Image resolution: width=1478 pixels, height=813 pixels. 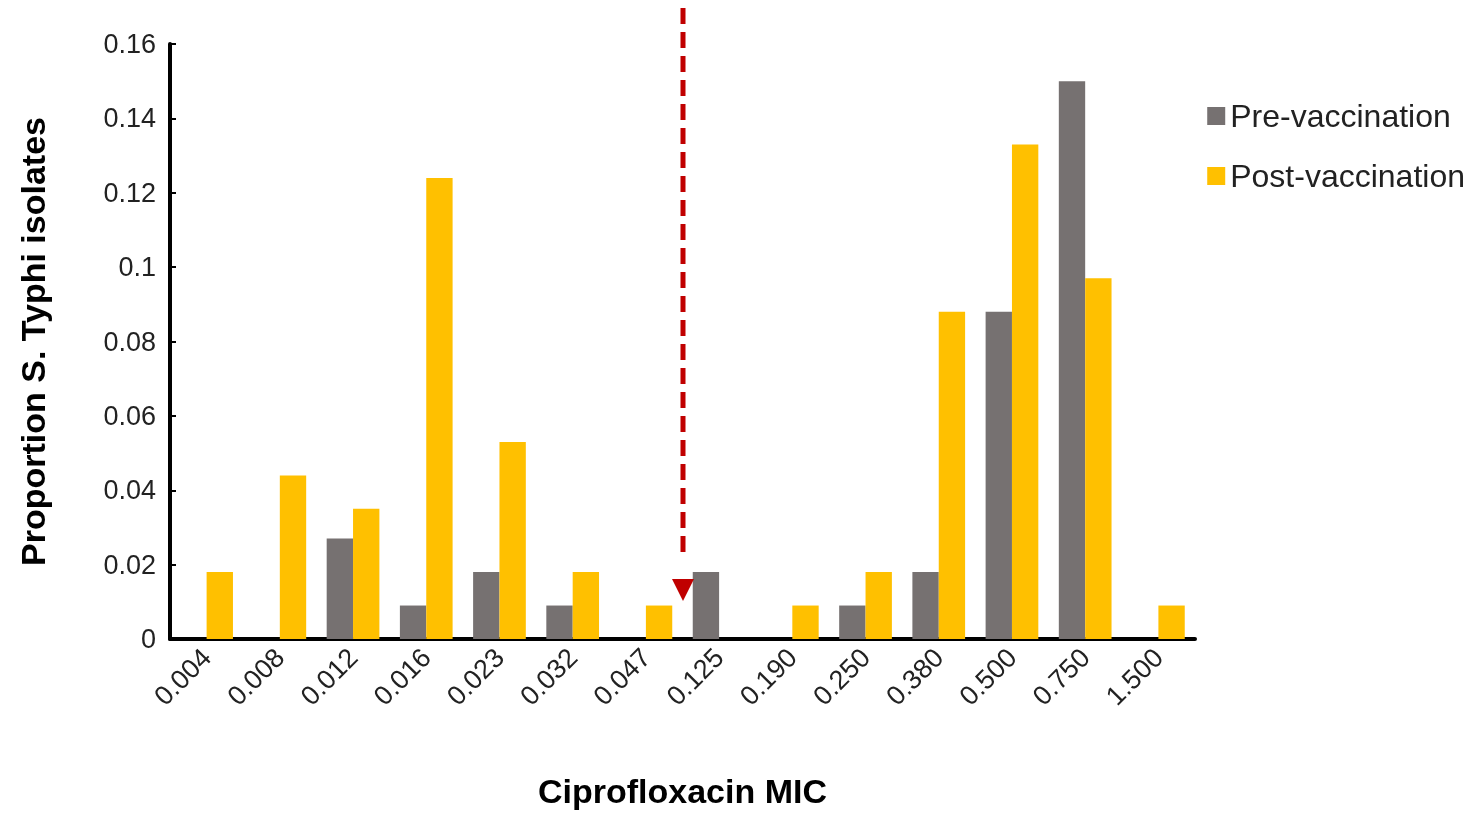 What do you see at coordinates (129, 44) in the screenshot?
I see `y-tick-label: 0.16` at bounding box center [129, 44].